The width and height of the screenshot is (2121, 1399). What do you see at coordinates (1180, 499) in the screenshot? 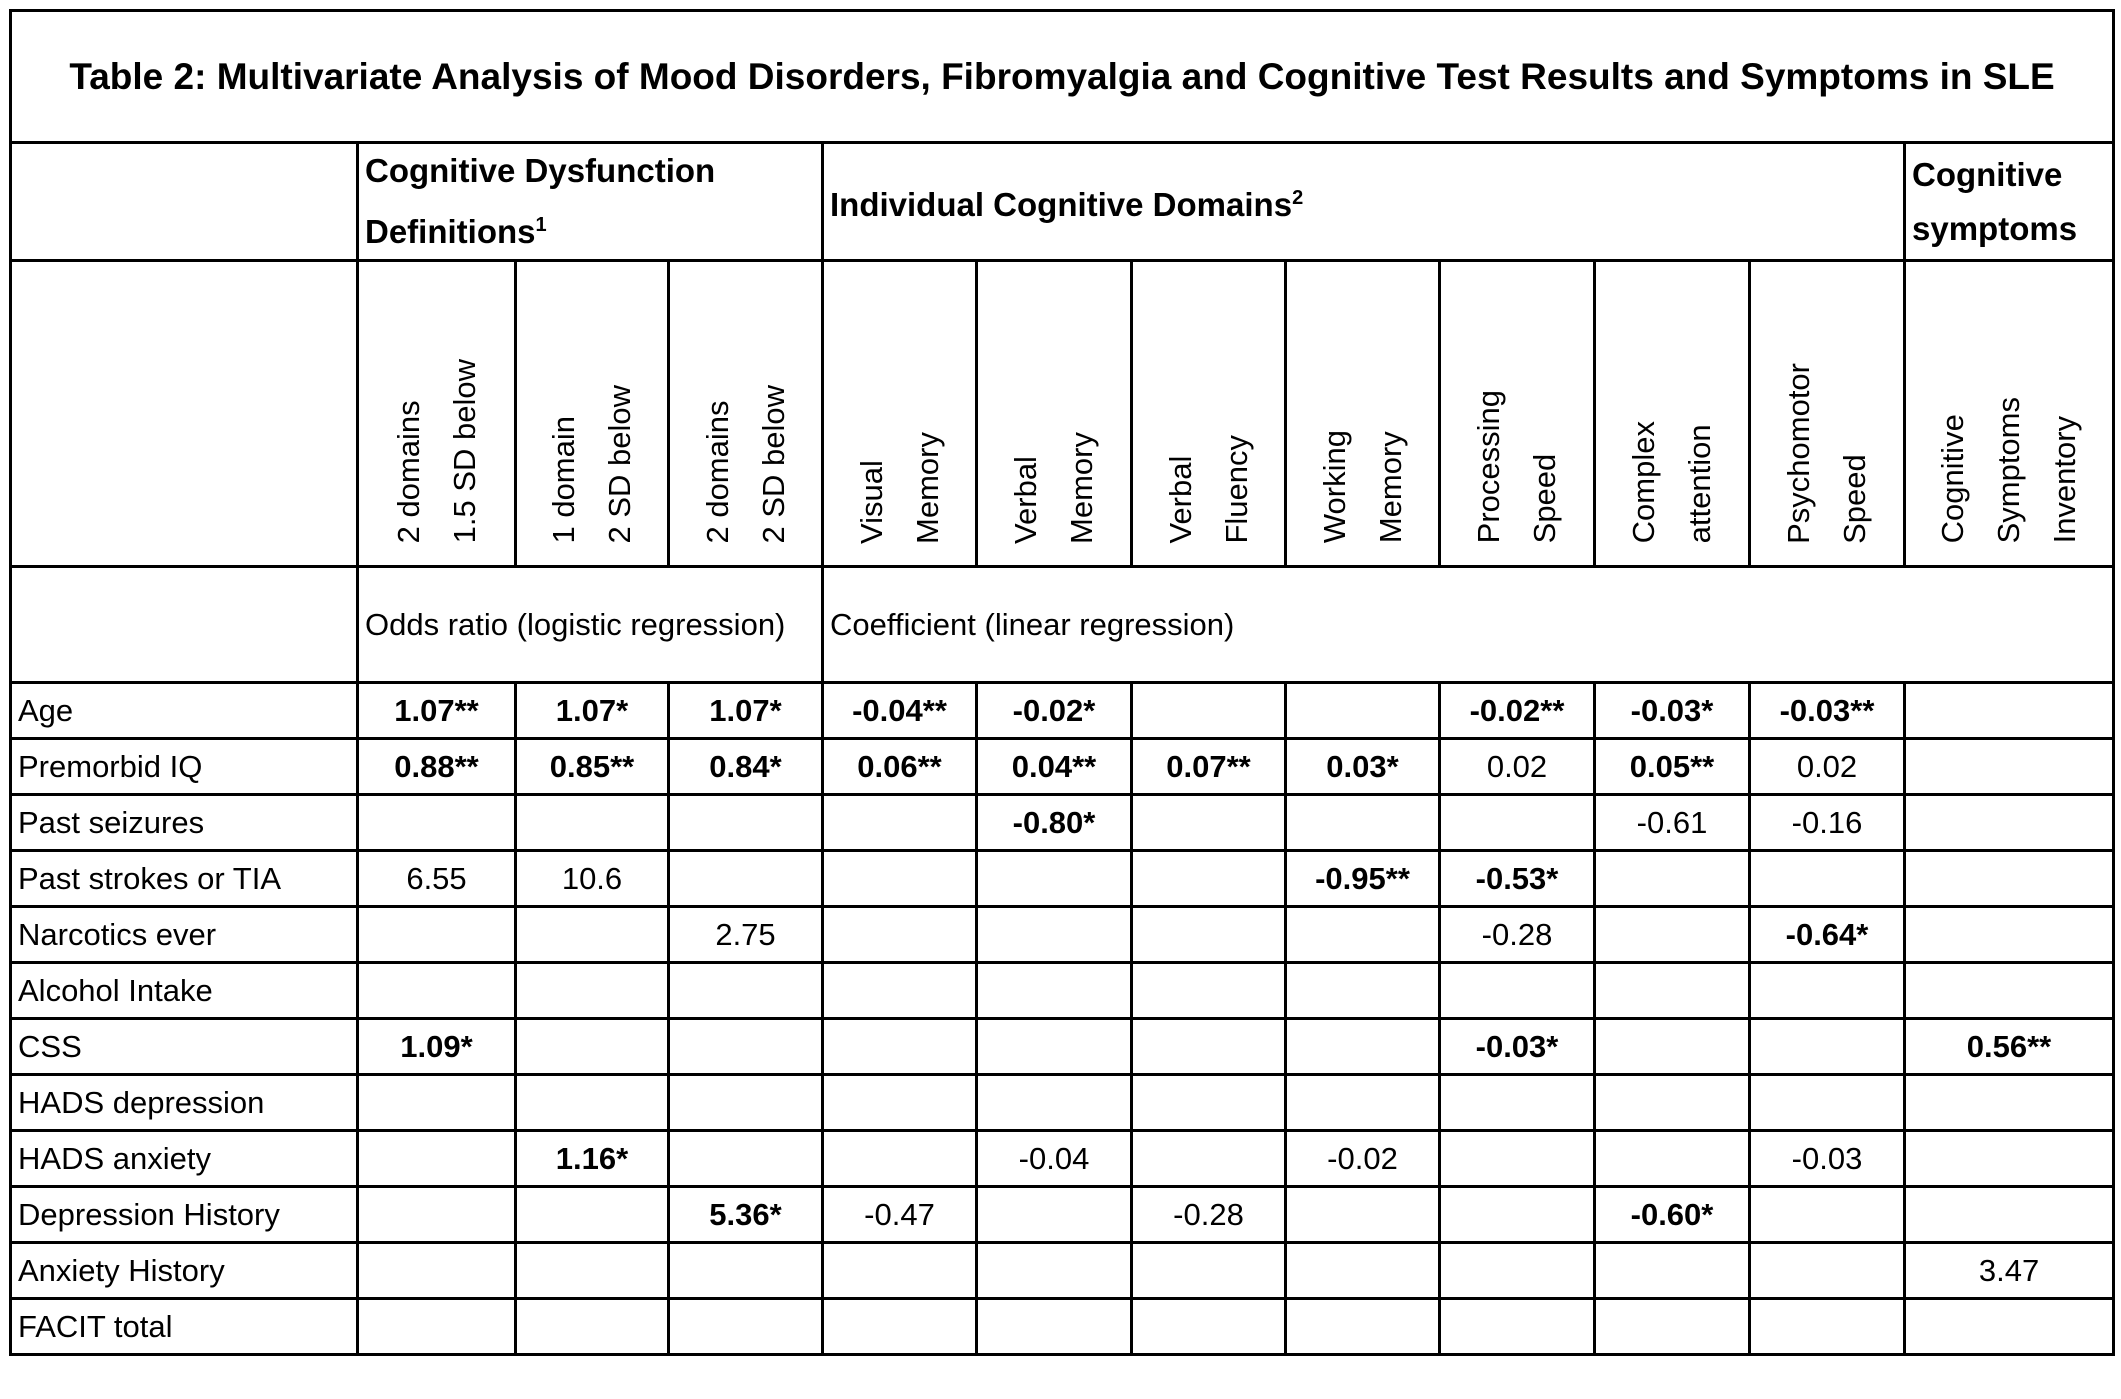
I see `column-header-line: Verbal` at bounding box center [1180, 499].